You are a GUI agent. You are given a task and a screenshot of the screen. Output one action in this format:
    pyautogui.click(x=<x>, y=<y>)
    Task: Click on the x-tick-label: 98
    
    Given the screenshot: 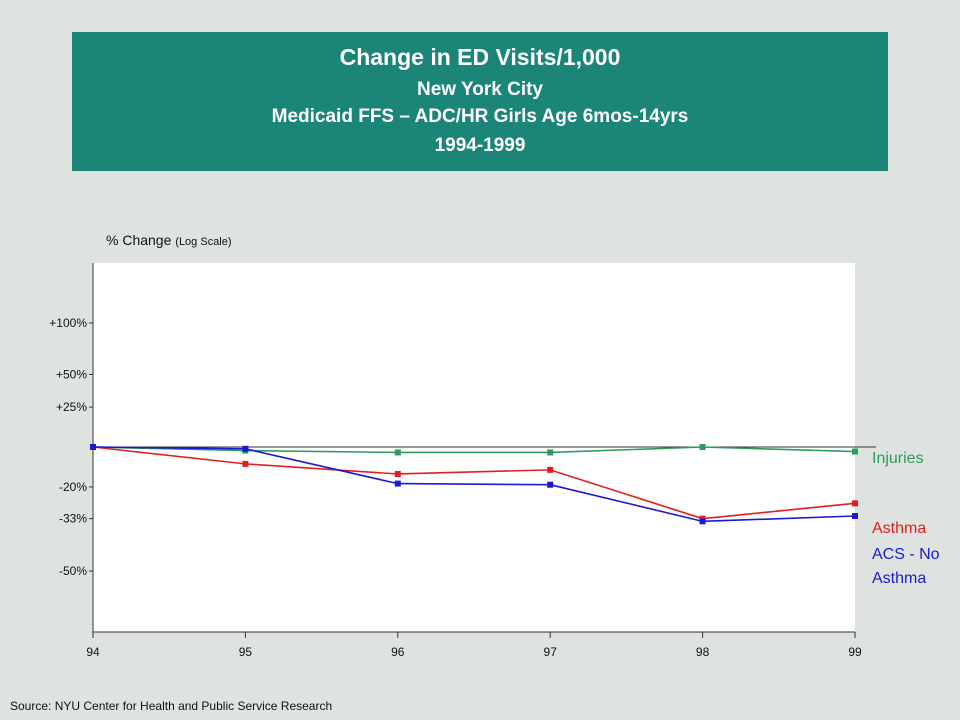 What is the action you would take?
    pyautogui.click(x=703, y=652)
    